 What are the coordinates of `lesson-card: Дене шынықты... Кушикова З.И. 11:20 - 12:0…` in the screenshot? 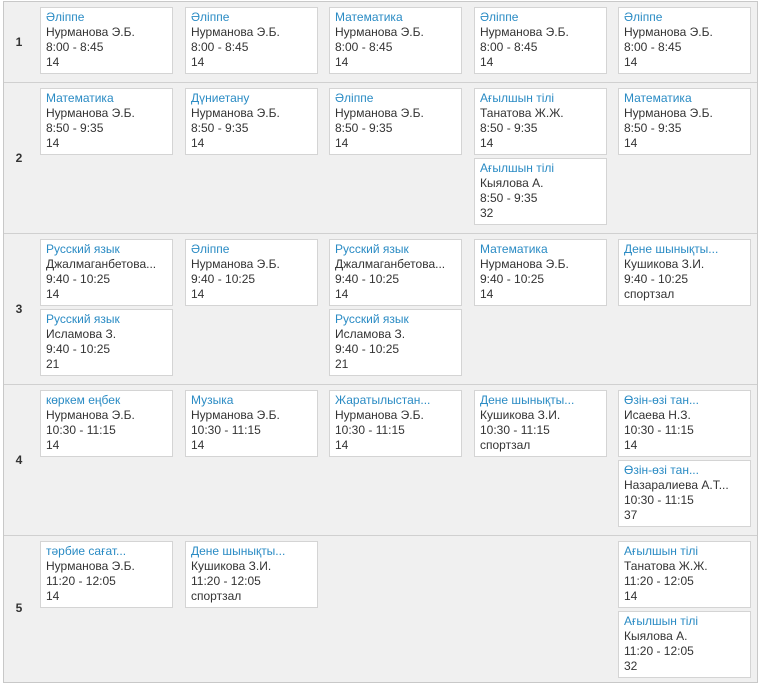 It's located at (251, 574).